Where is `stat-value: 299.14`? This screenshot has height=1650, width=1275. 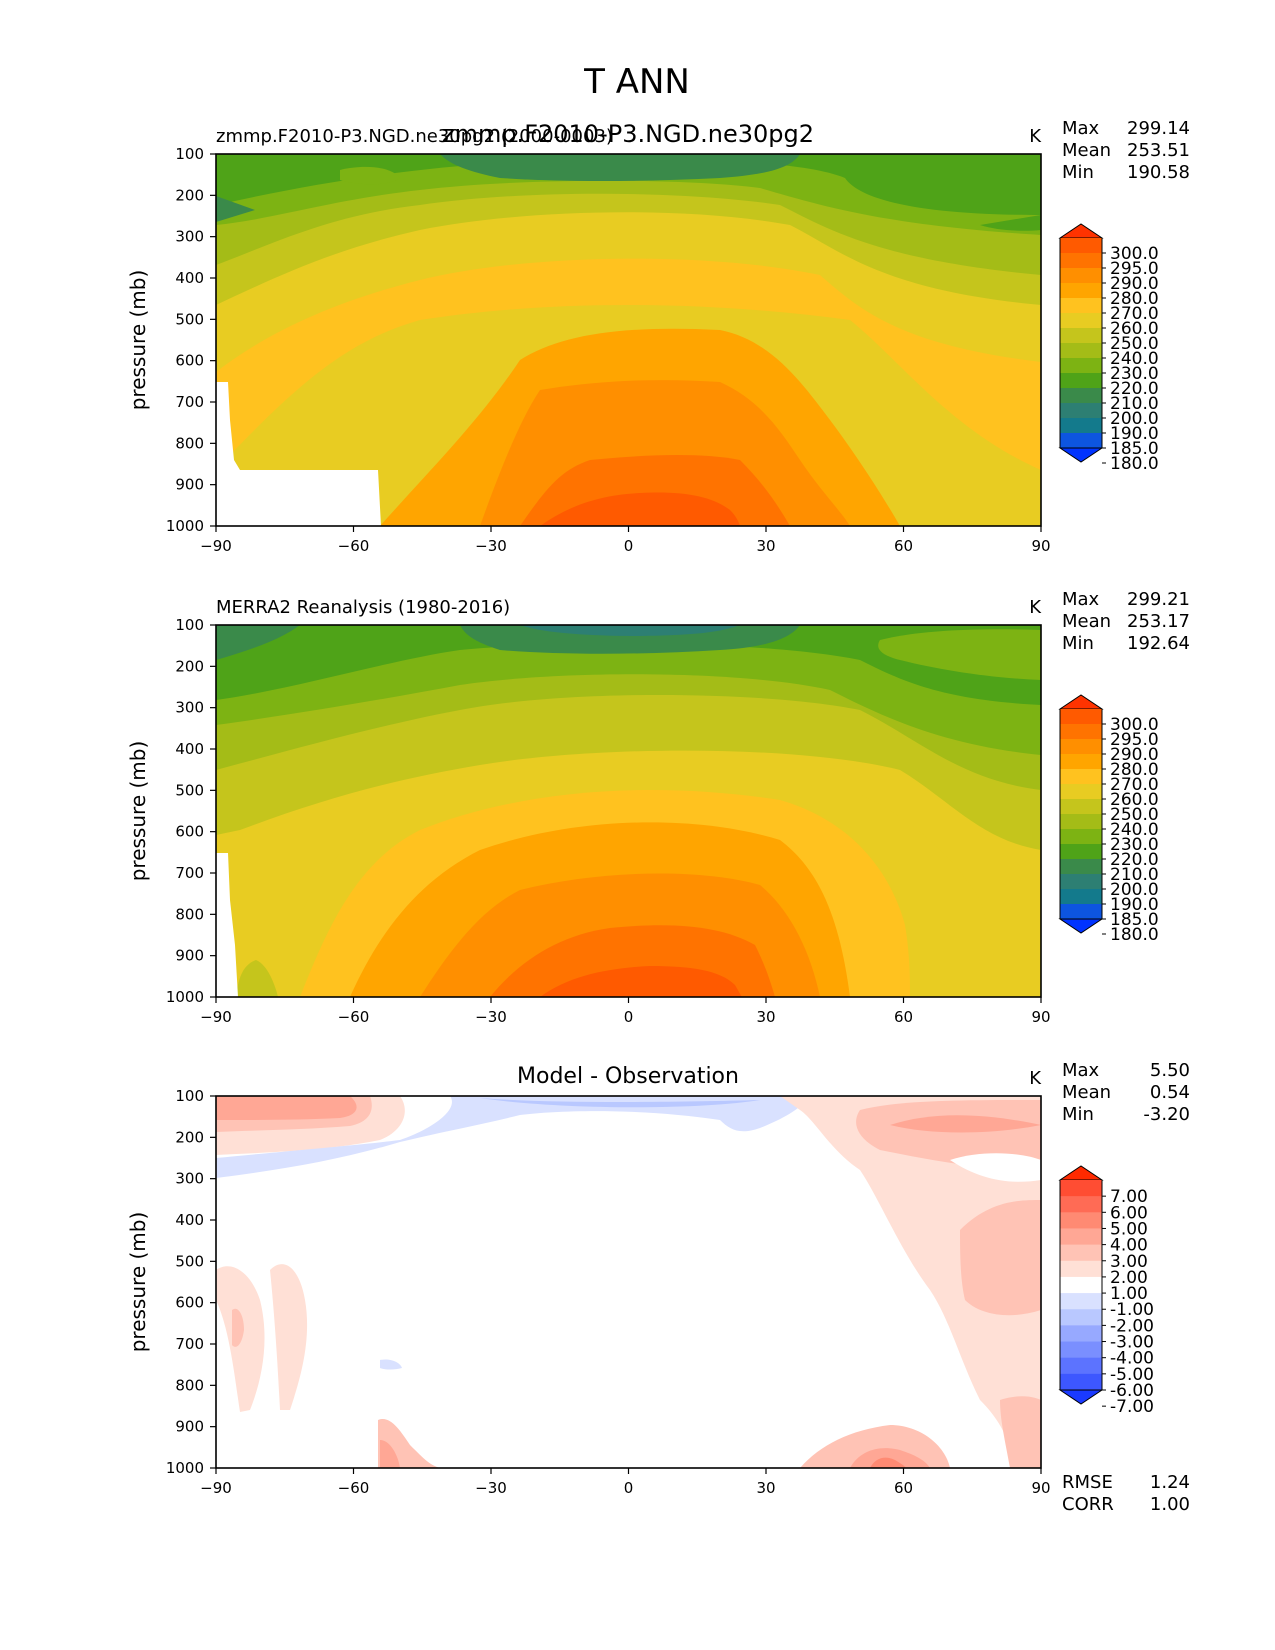 stat-value: 299.14 is located at coordinates (1158, 128).